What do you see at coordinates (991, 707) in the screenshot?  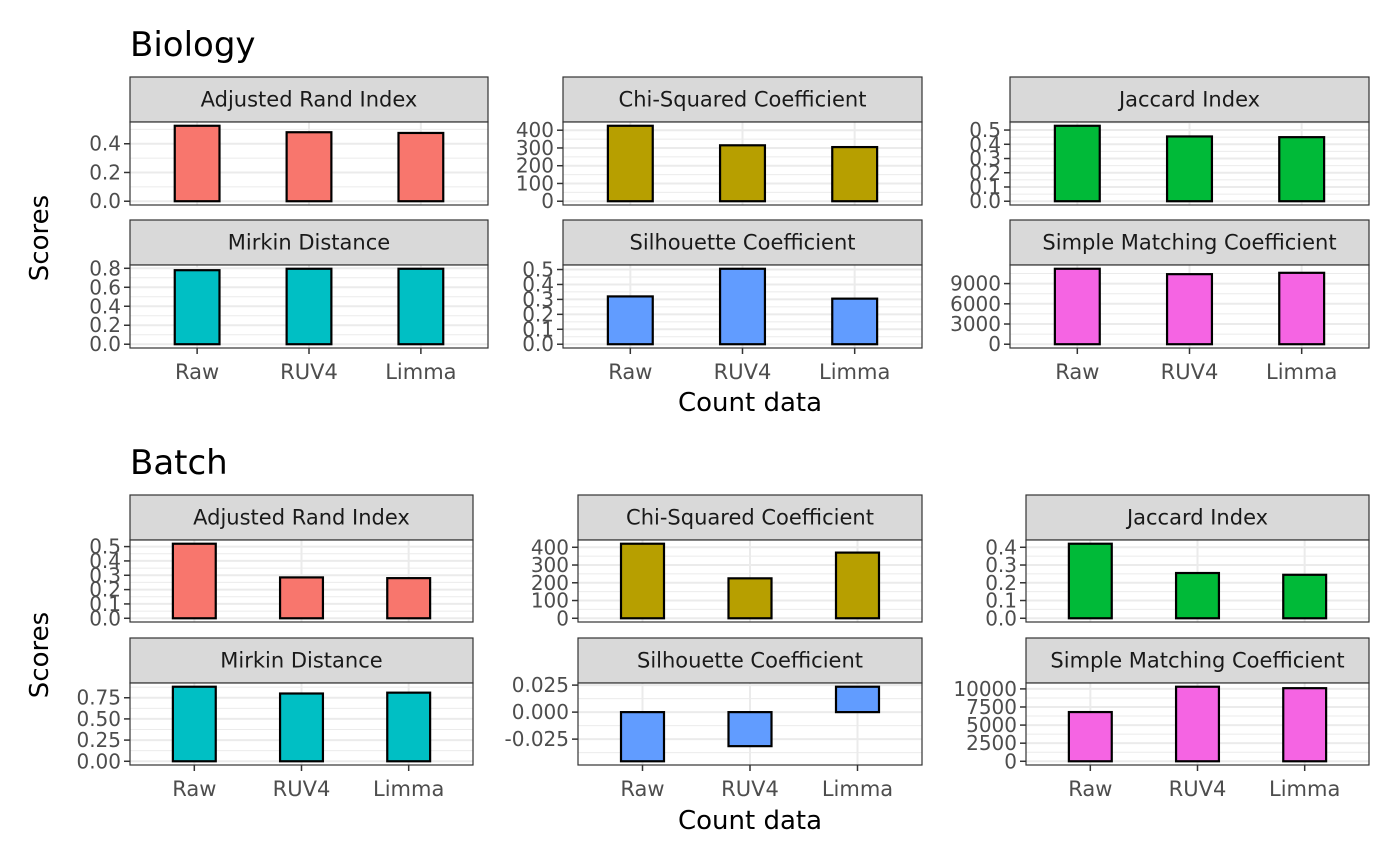 I see `y-tick-label-batch-simple-matching-coefficient: 7500` at bounding box center [991, 707].